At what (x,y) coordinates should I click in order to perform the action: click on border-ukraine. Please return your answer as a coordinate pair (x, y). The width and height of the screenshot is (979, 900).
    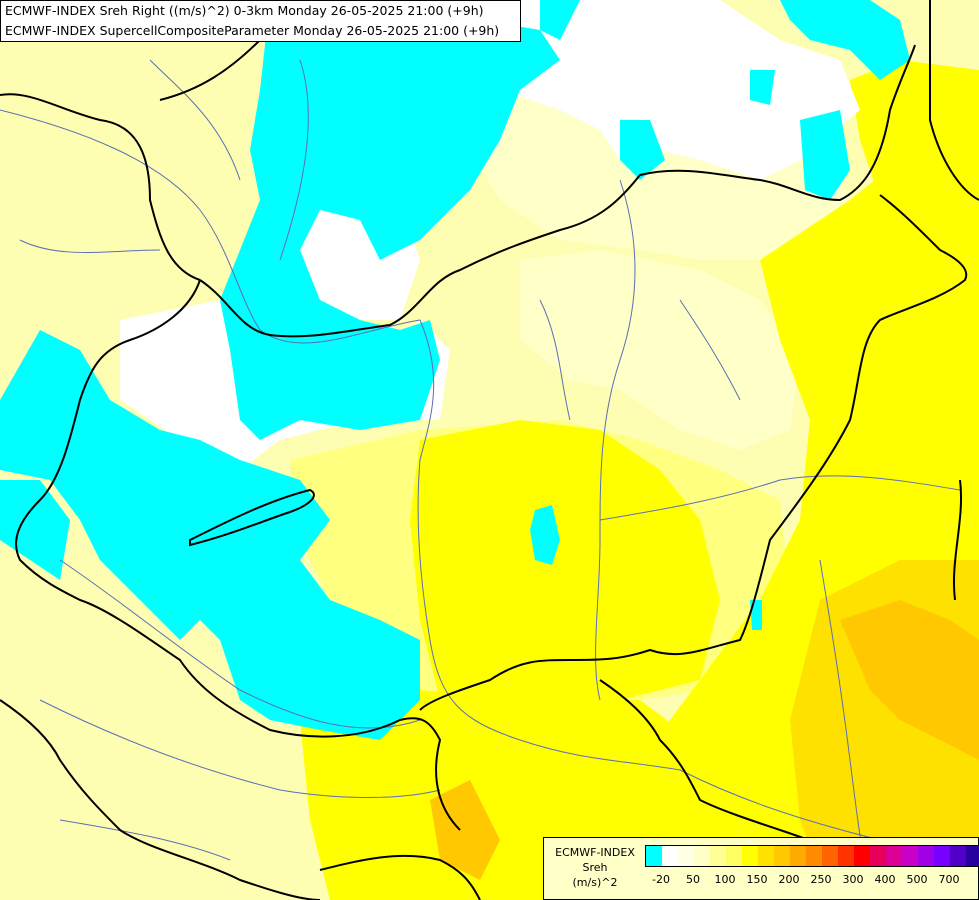
    Looking at the image, I should click on (953, 100).